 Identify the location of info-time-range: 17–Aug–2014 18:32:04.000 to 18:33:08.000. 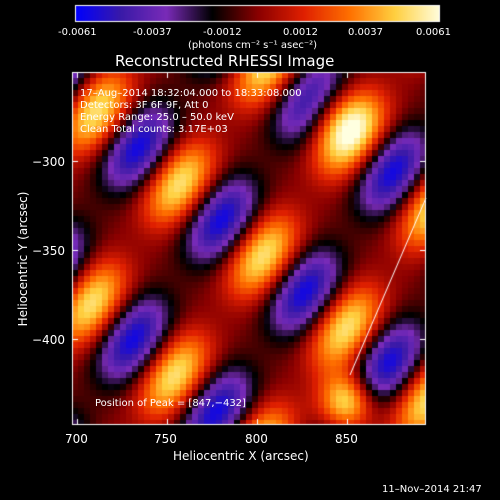
(191, 93).